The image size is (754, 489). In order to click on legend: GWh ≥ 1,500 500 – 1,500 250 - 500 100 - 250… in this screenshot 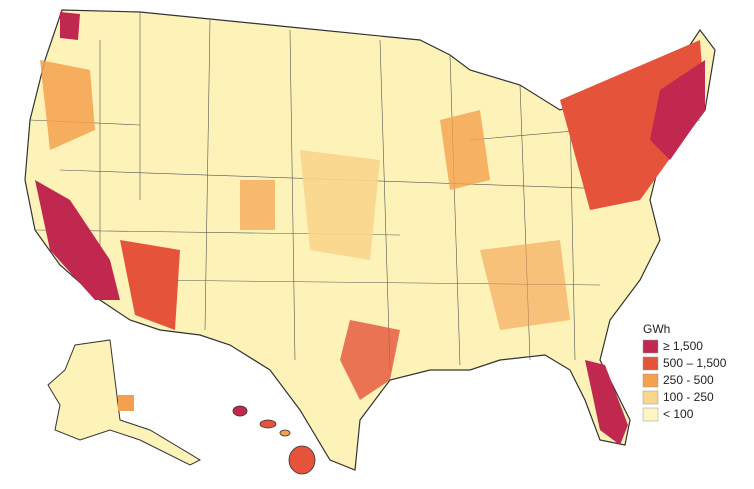, I will do `click(684, 372)`.